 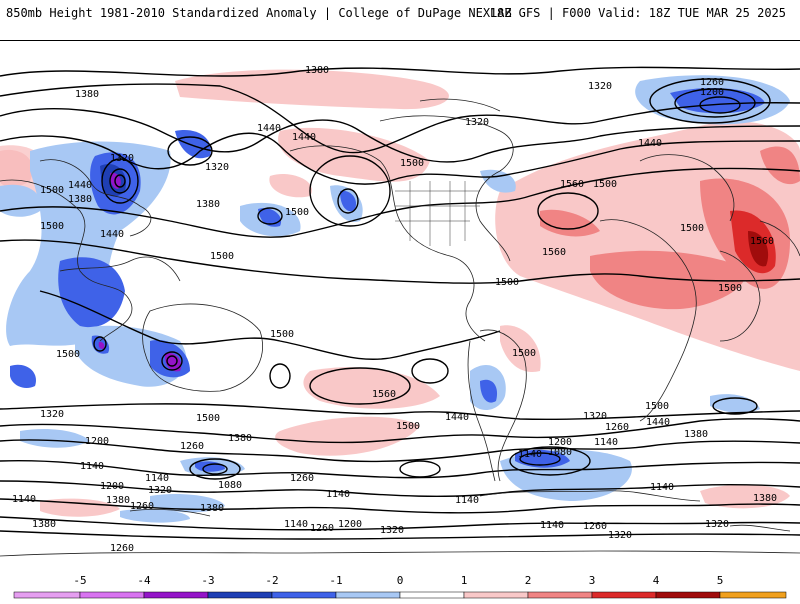 What do you see at coordinates (271, 580) in the screenshot?
I see `legend-tick-label: -2` at bounding box center [271, 580].